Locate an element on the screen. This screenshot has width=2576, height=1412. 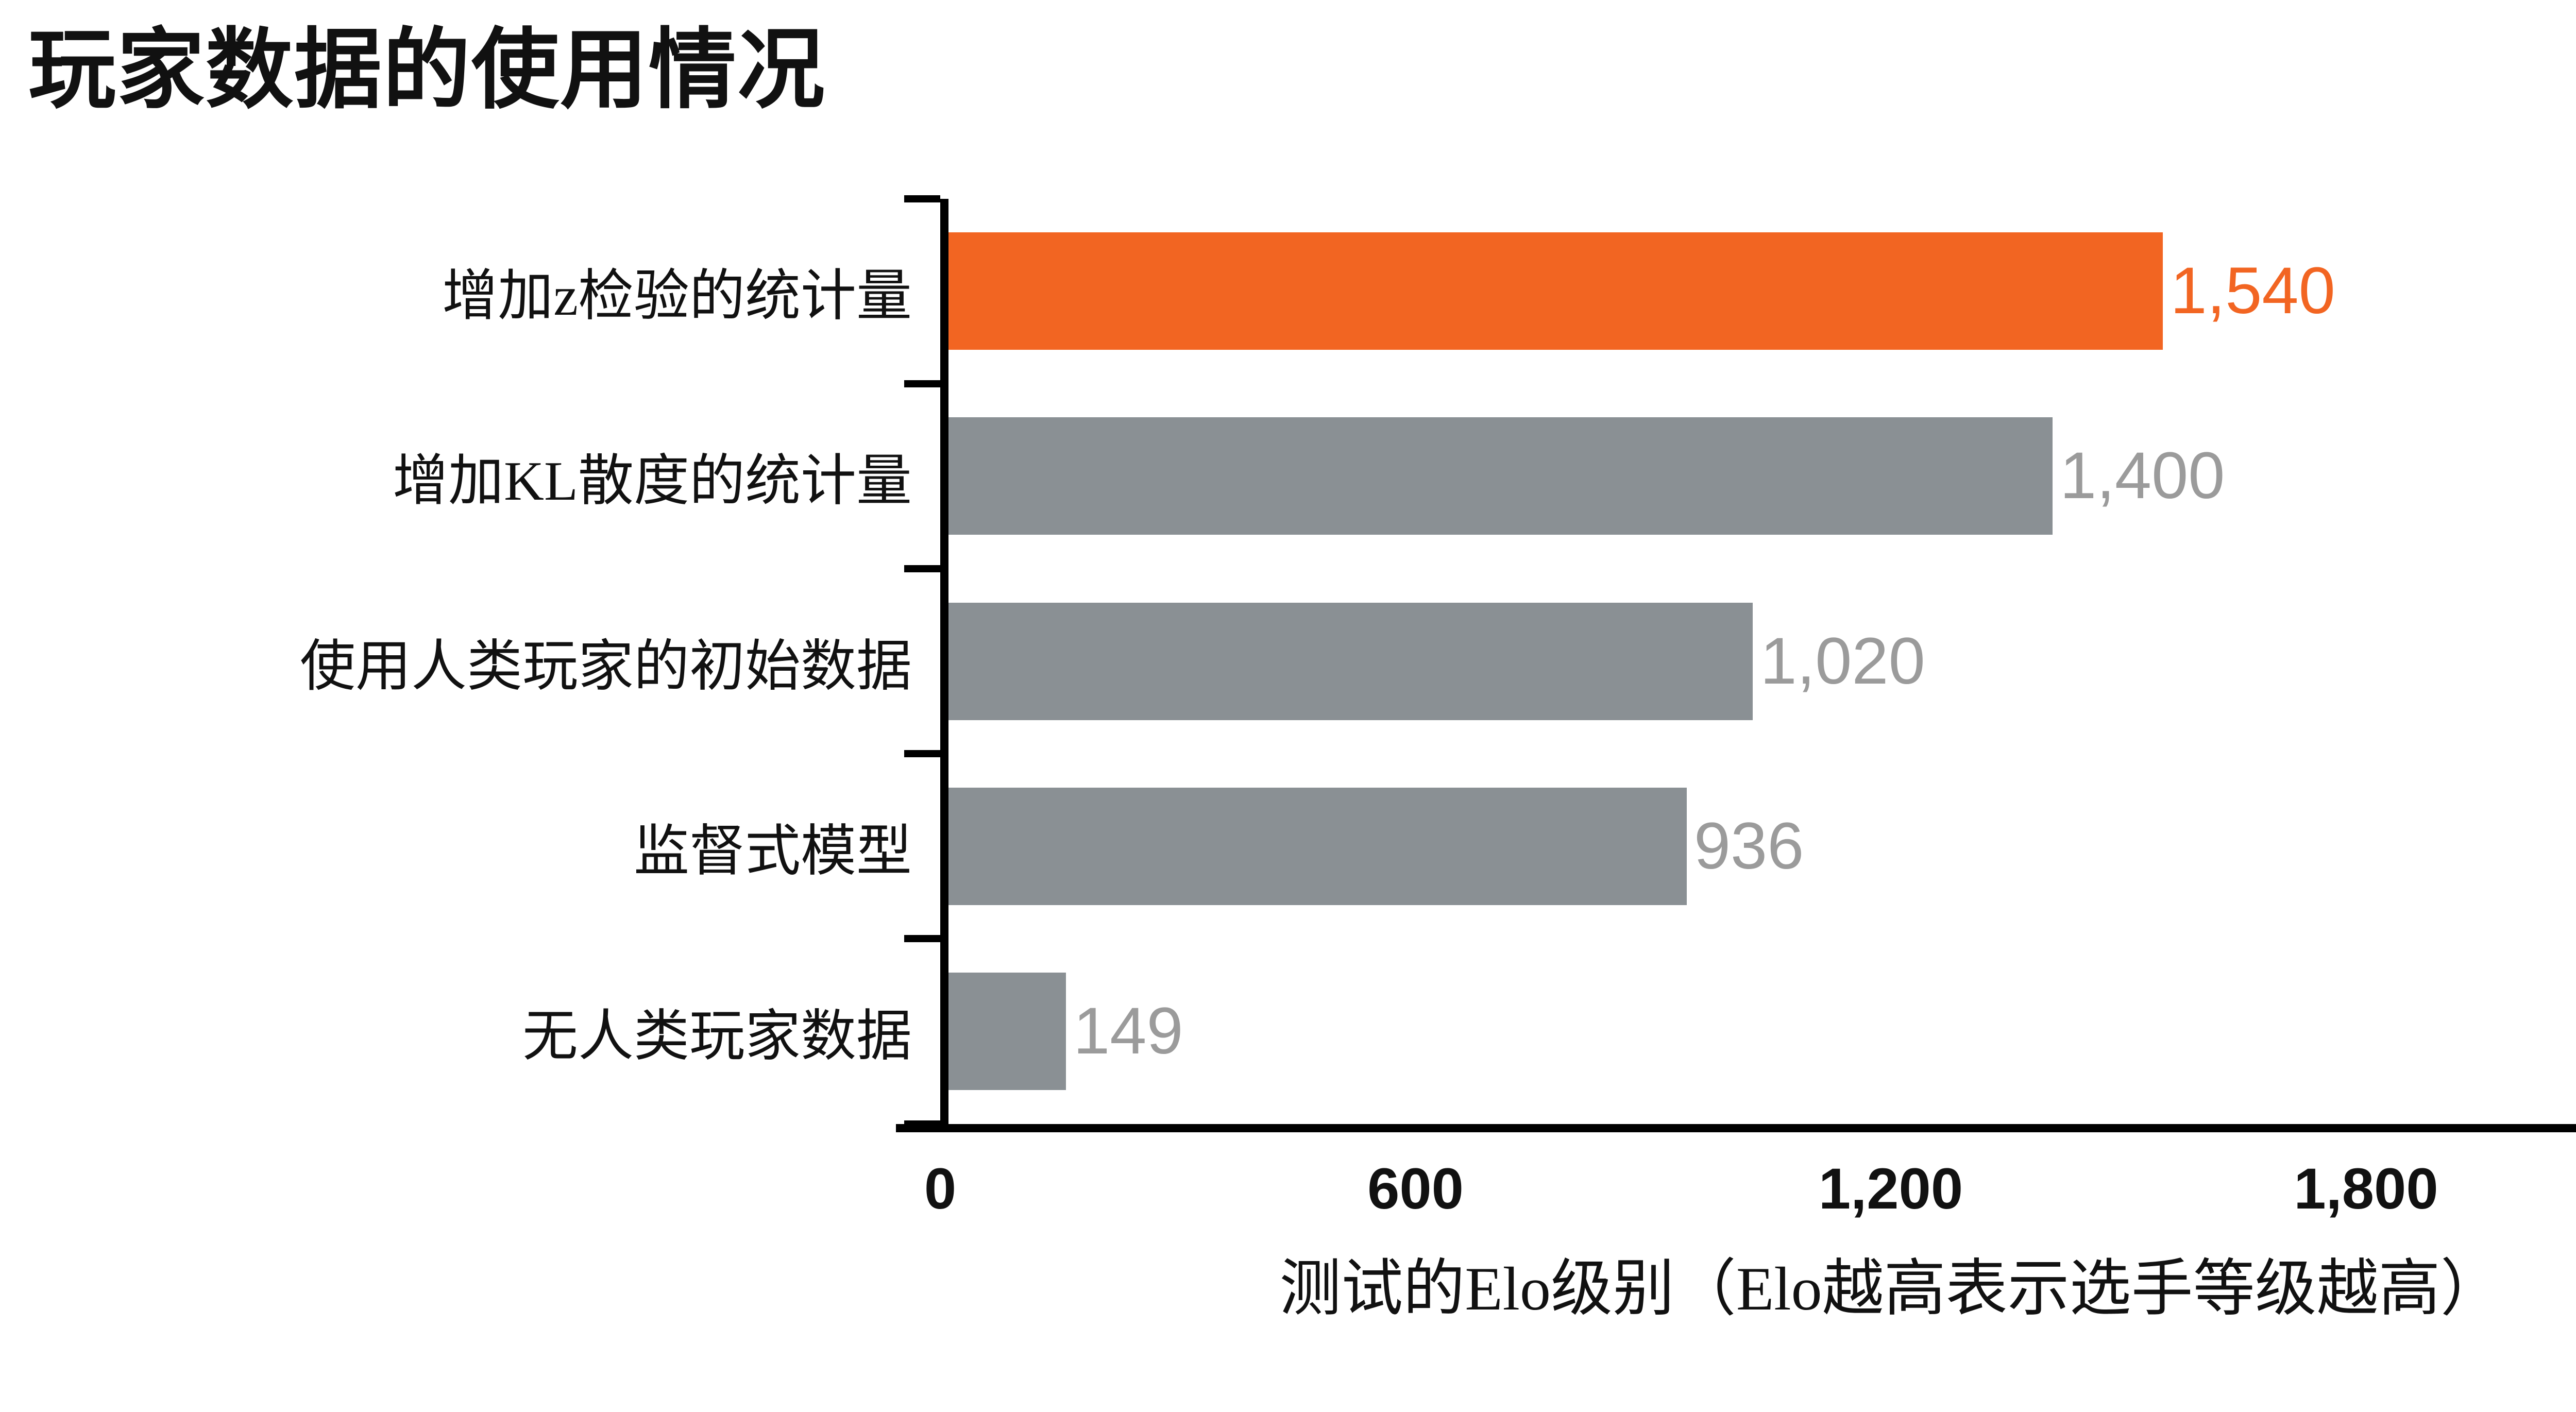
category-label: 使用人类玩家的初始数据 is located at coordinates (605, 667).